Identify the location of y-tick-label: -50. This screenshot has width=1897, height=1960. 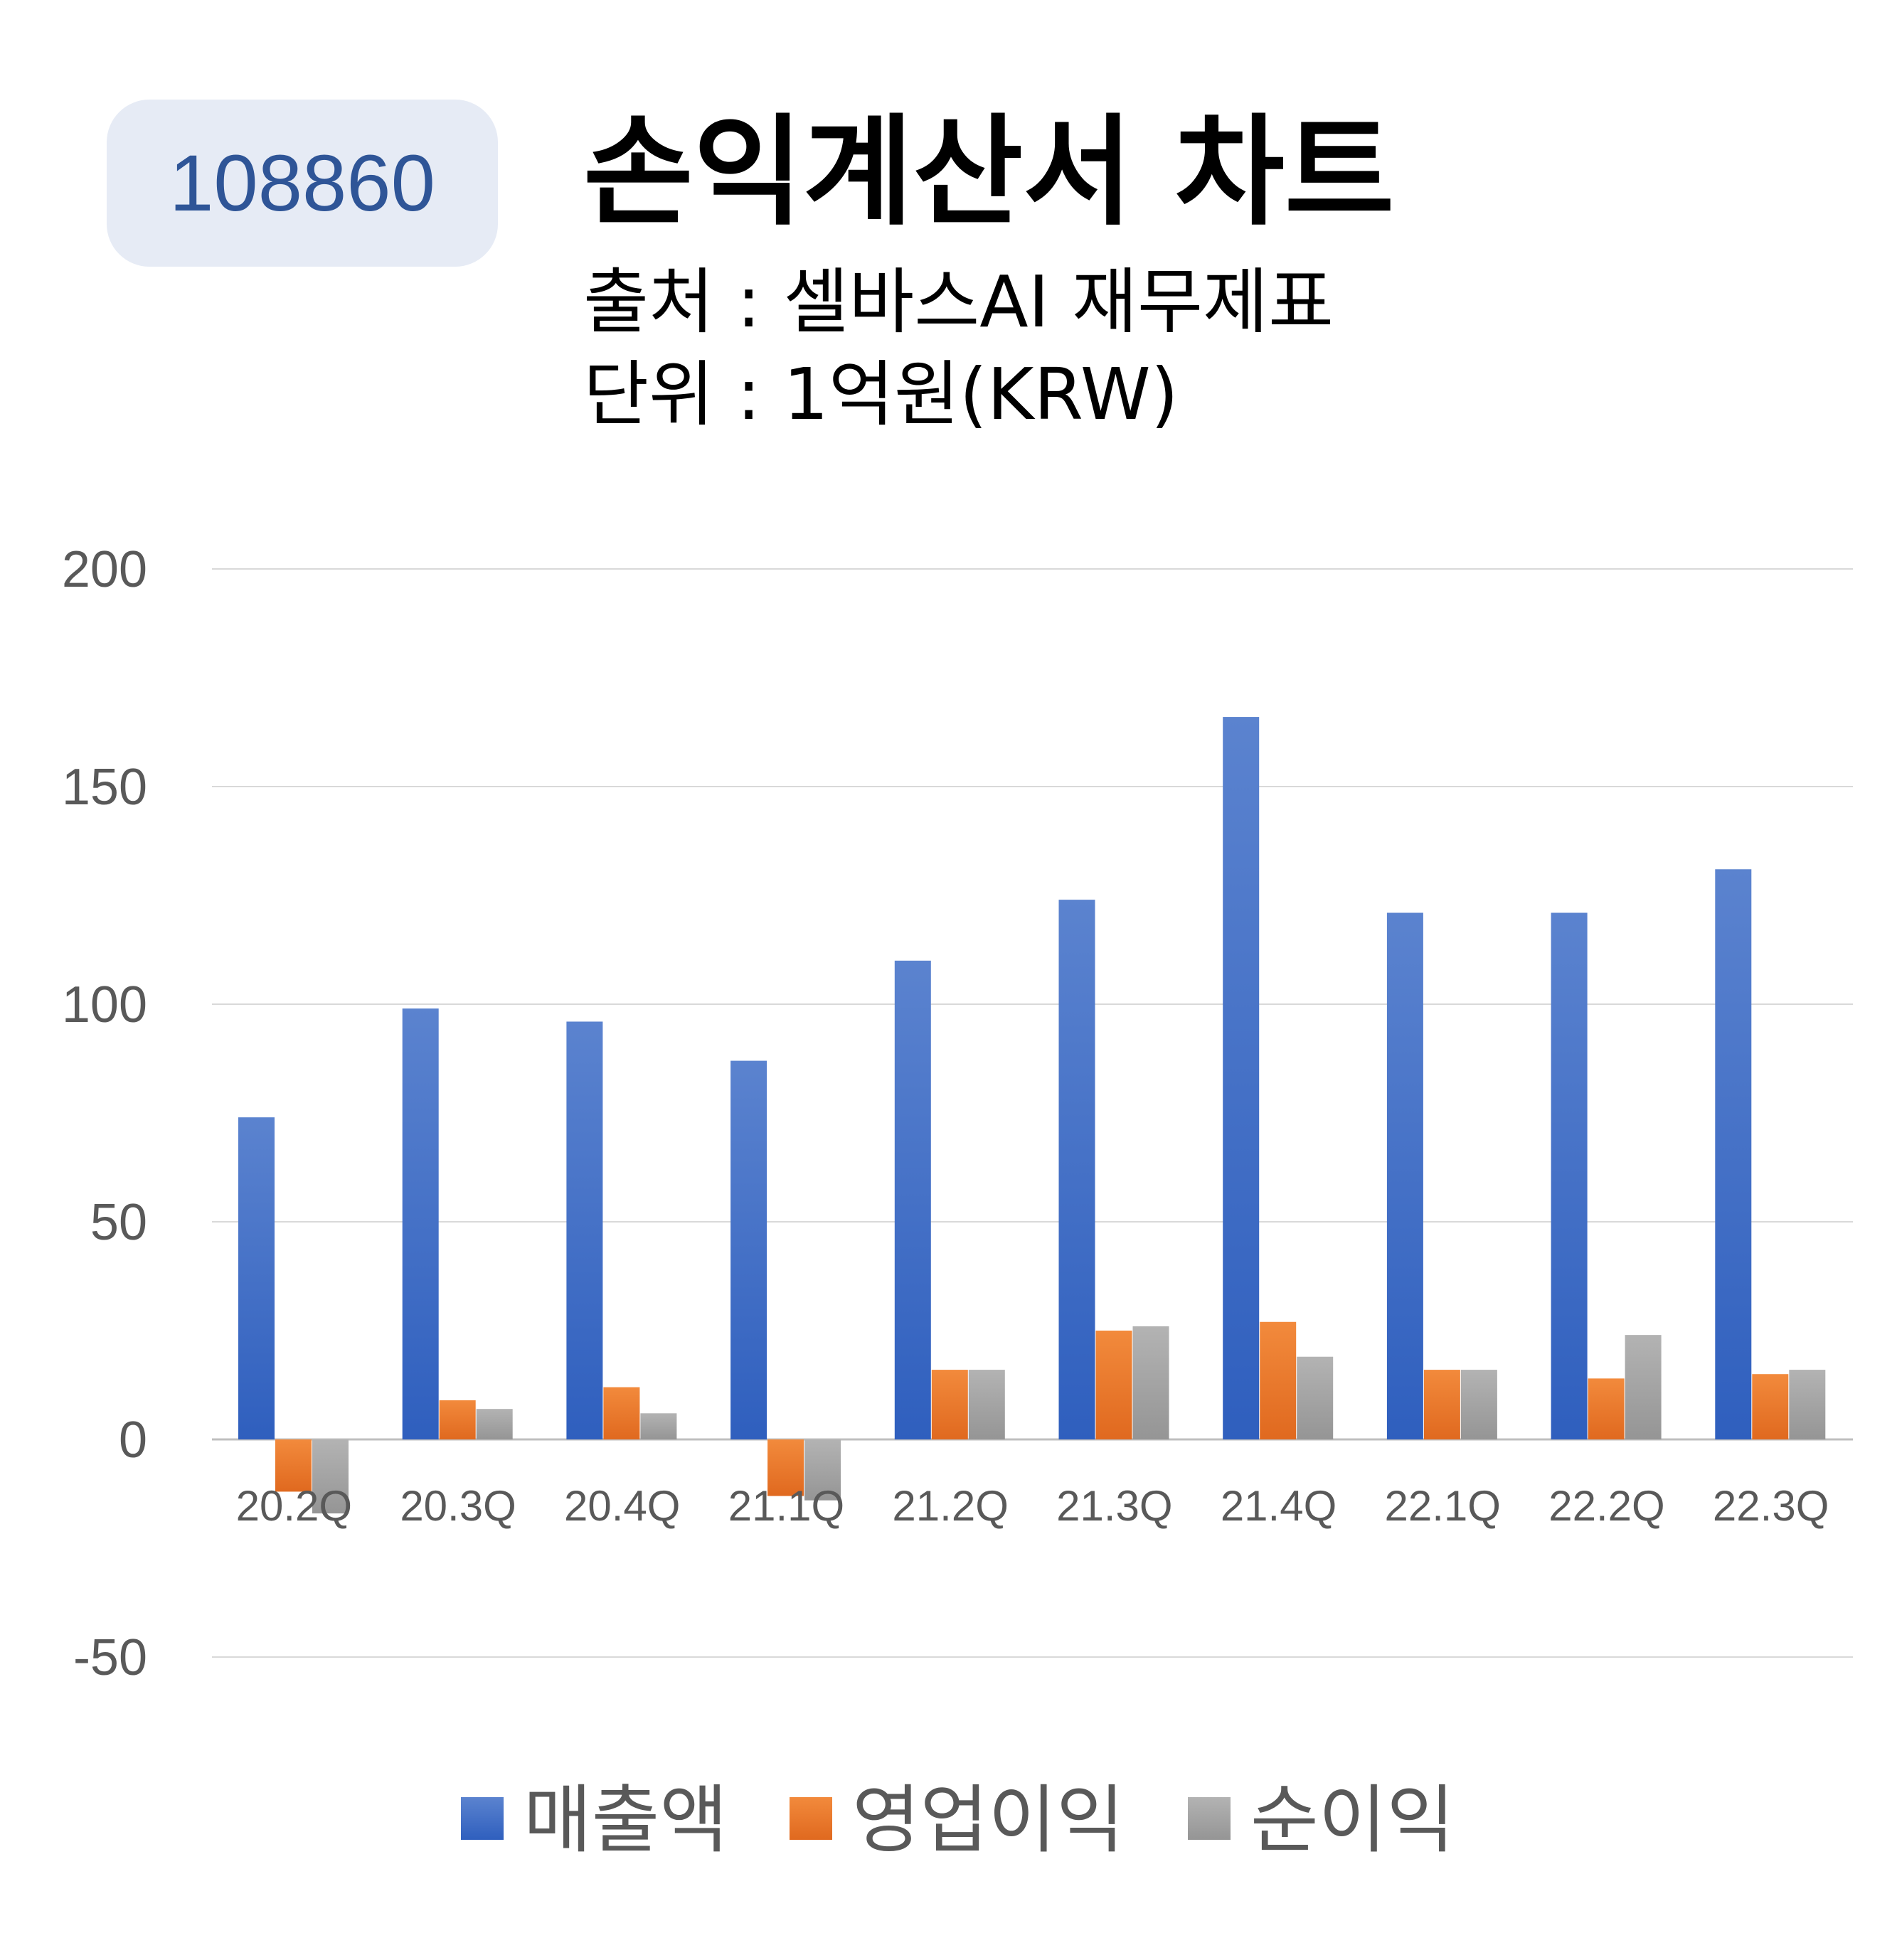
(110, 1657).